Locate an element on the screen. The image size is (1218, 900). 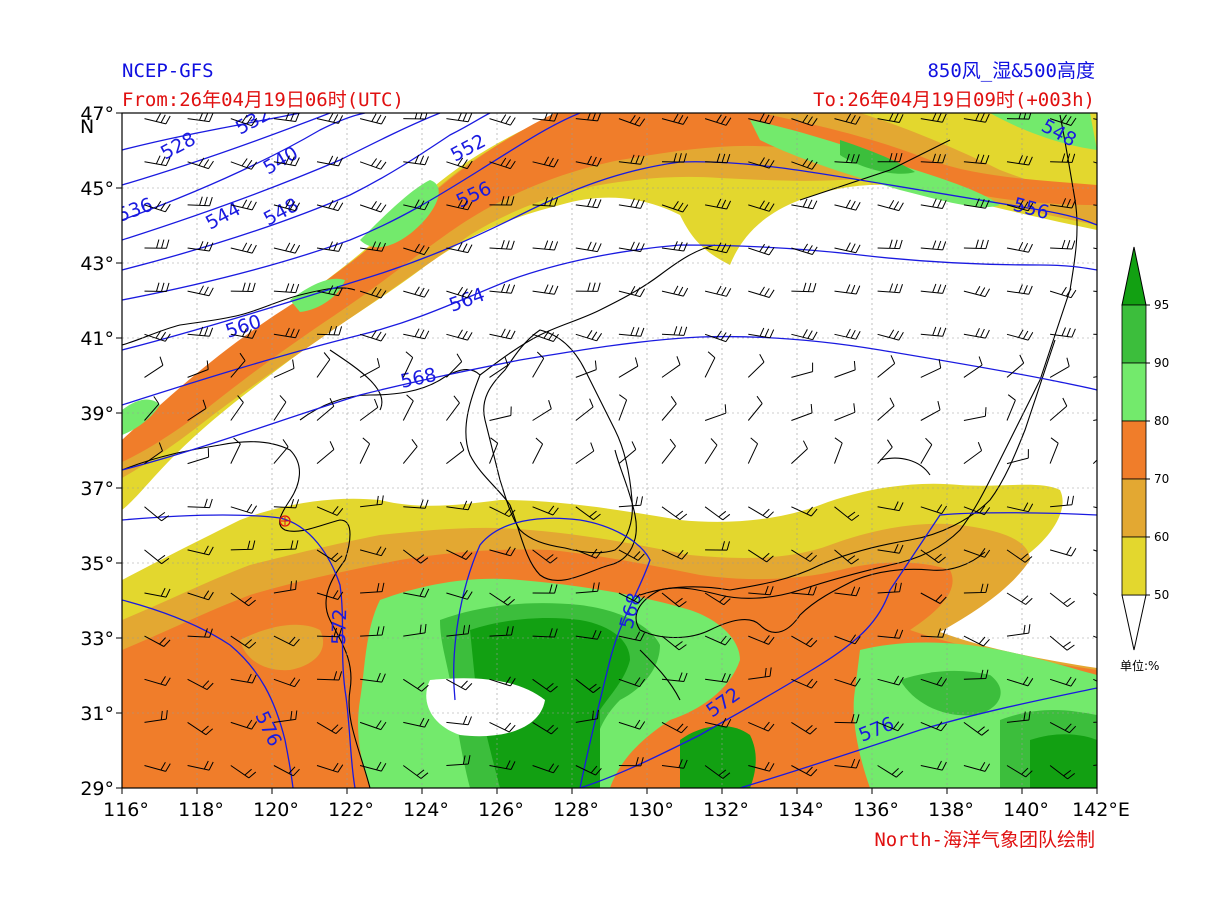
colorbar-unit: 单位:% is located at coordinates (1139, 665).